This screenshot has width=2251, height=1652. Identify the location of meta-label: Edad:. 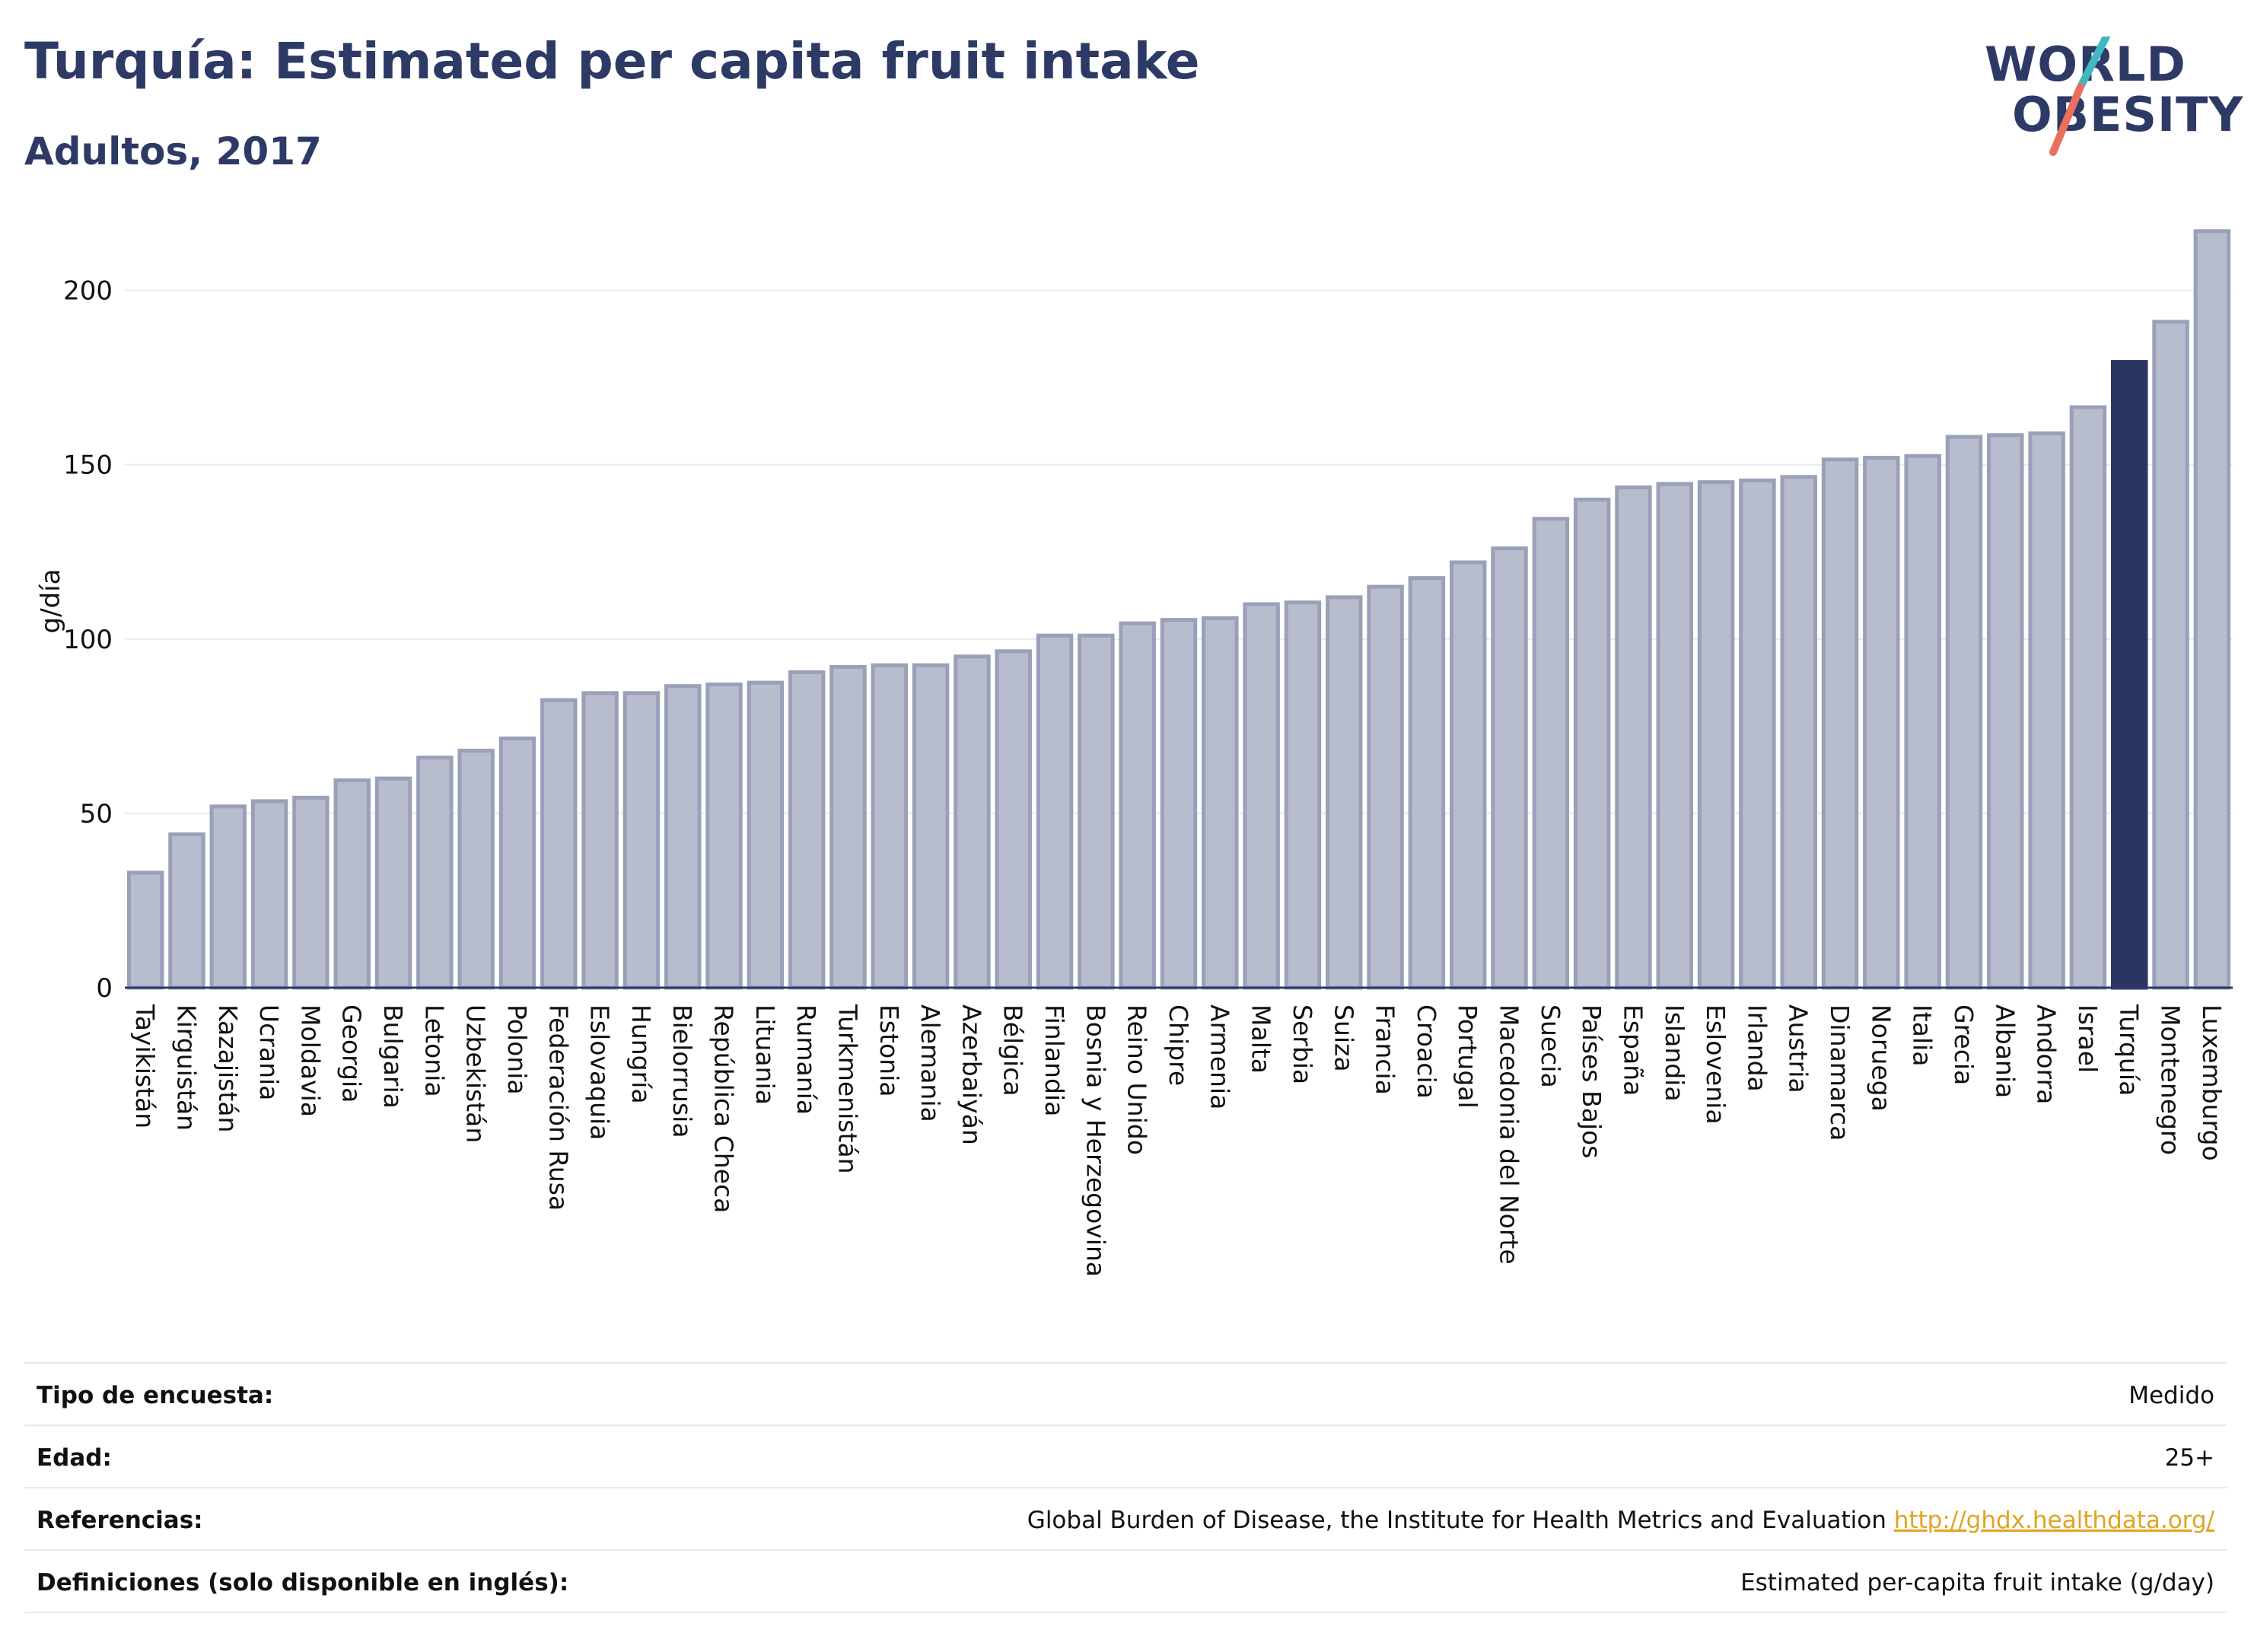
(74, 1458).